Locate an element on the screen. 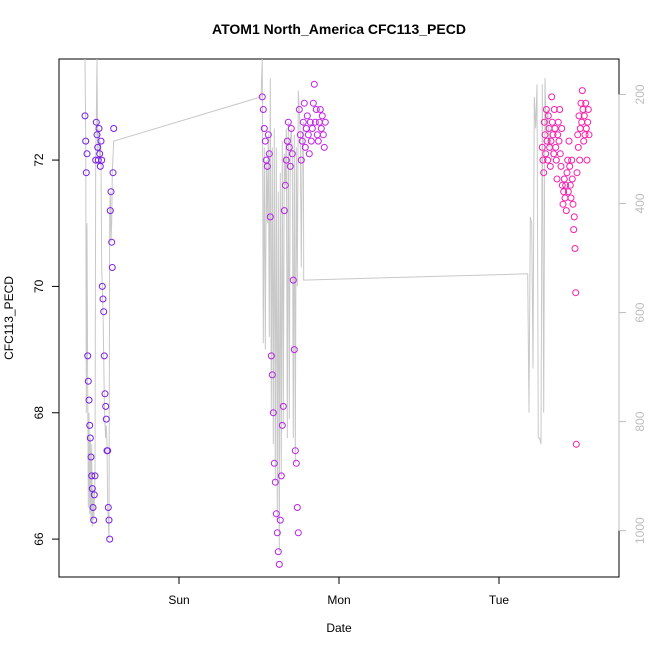 The image size is (650, 650). y-right-tick-label: 1000 is located at coordinates (640, 530).